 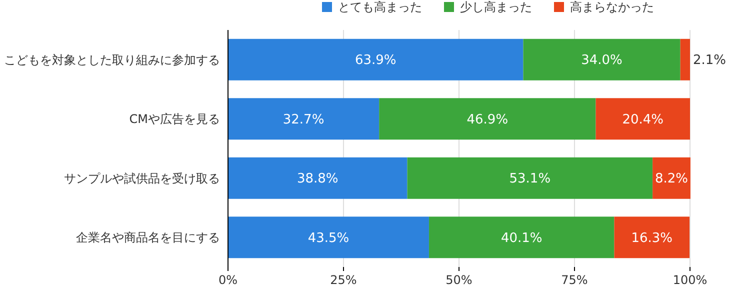 What do you see at coordinates (343, 280) in the screenshot?
I see `x-tick-label: 25%` at bounding box center [343, 280].